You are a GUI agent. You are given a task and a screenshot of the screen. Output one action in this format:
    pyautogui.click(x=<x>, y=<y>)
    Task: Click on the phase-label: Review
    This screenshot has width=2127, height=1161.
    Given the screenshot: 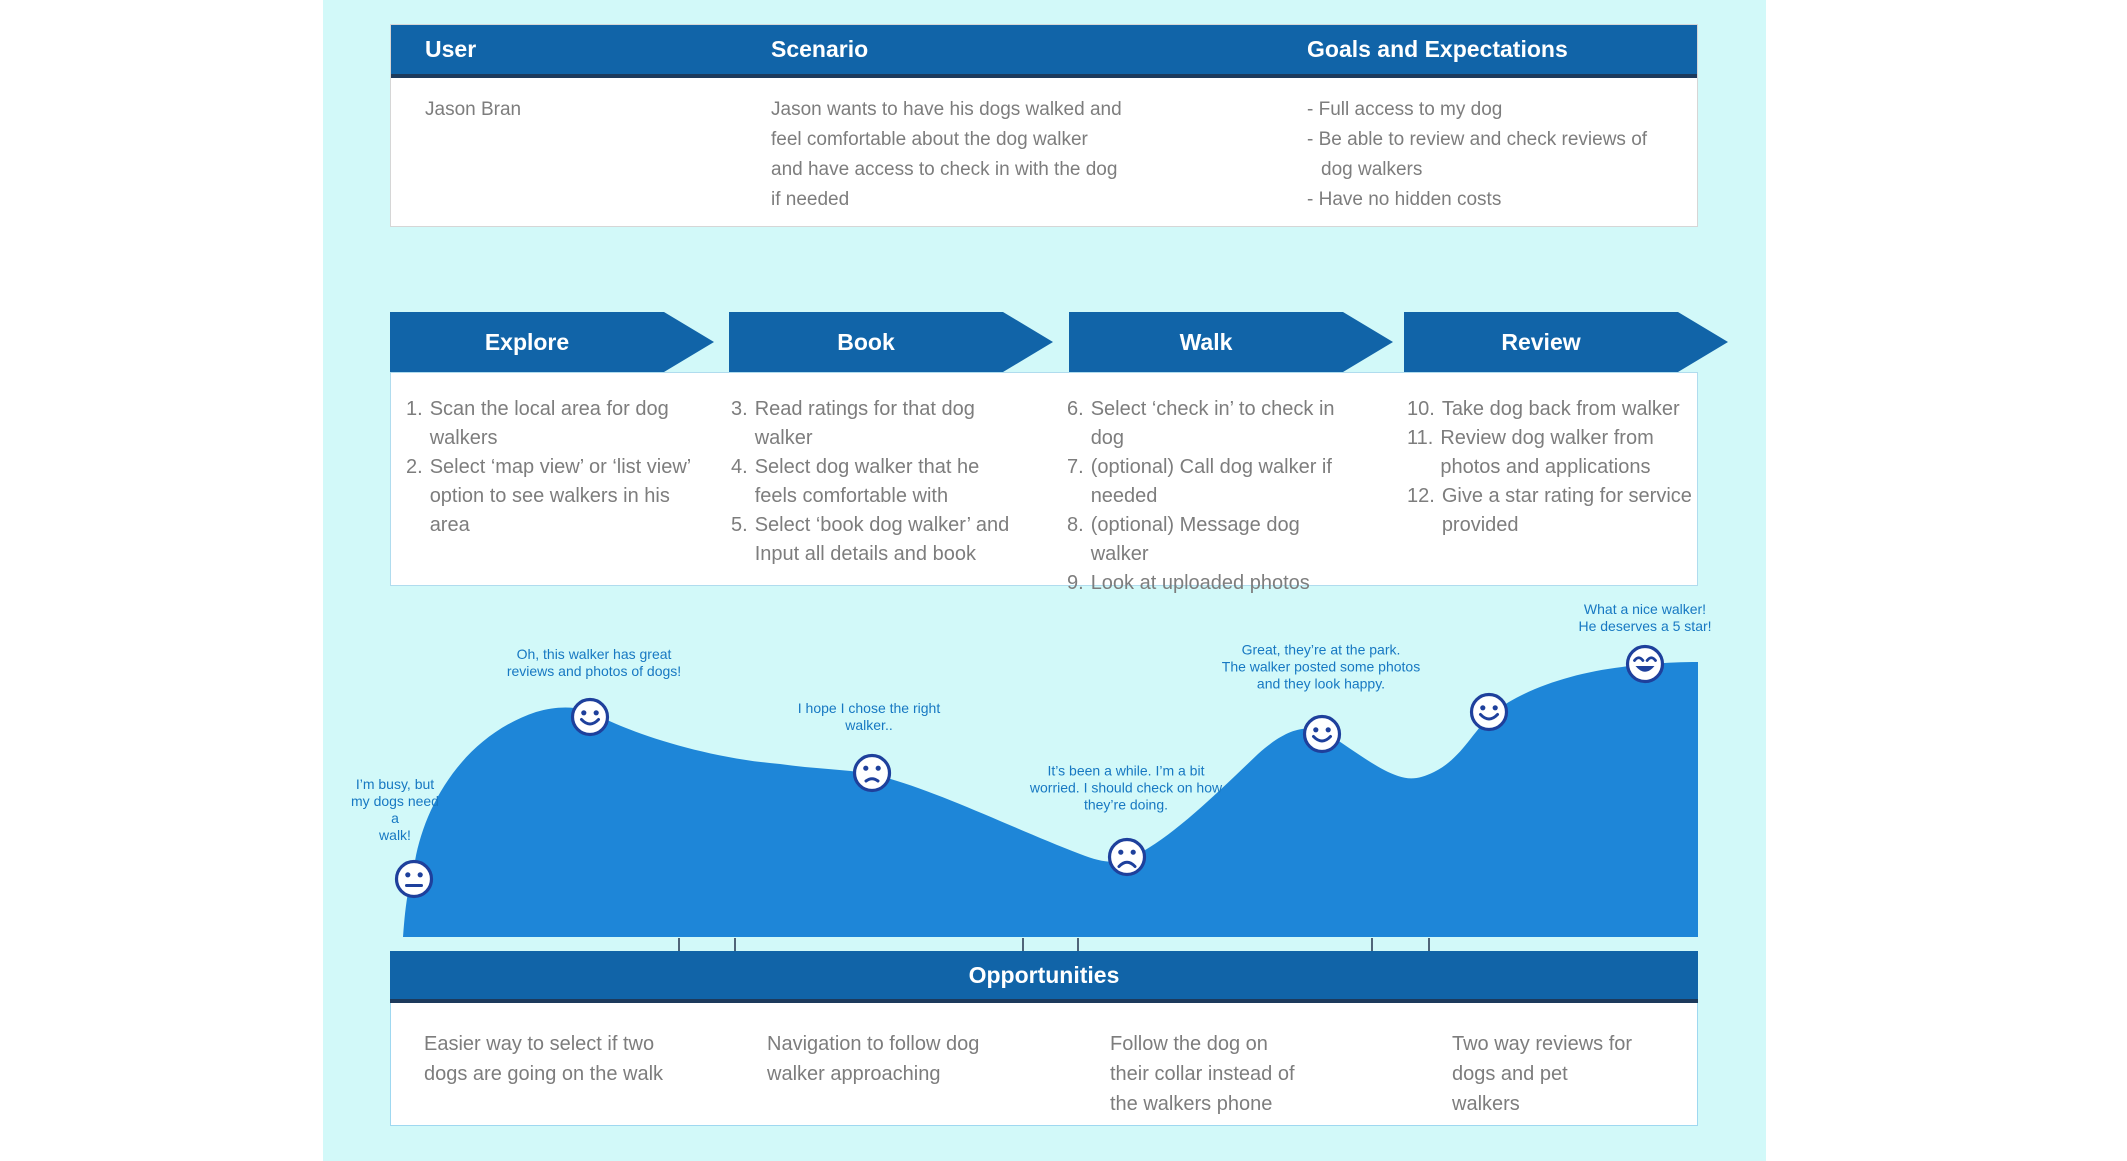 What is the action you would take?
    pyautogui.click(x=1541, y=342)
    